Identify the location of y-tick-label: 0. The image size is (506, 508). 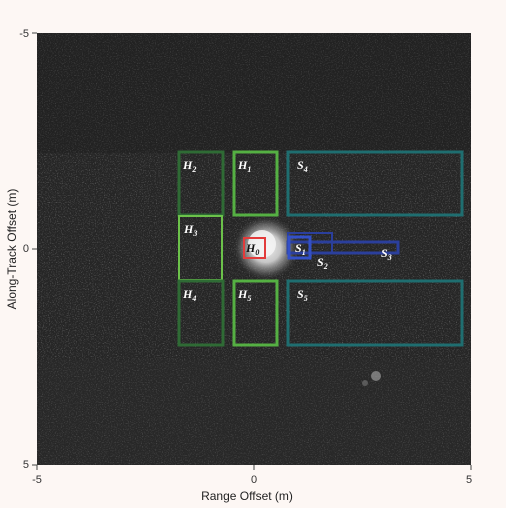
(26, 249).